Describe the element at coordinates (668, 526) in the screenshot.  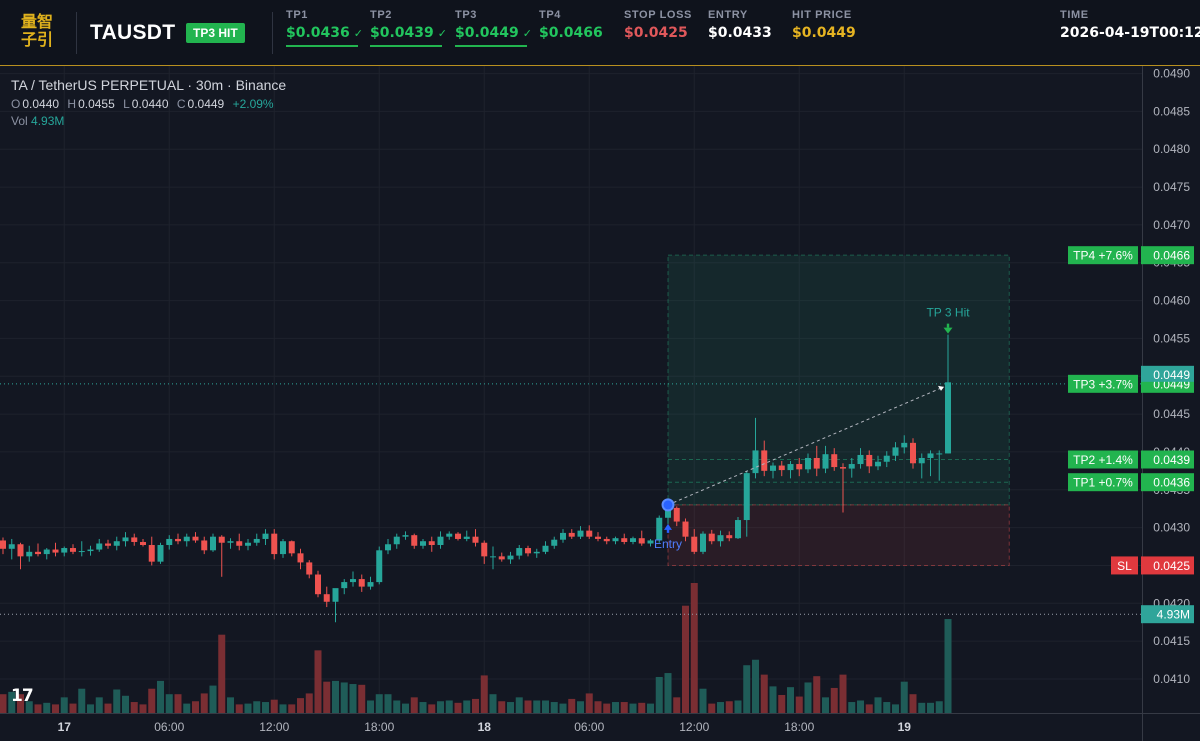
I see `entry-arrow-icon` at that location.